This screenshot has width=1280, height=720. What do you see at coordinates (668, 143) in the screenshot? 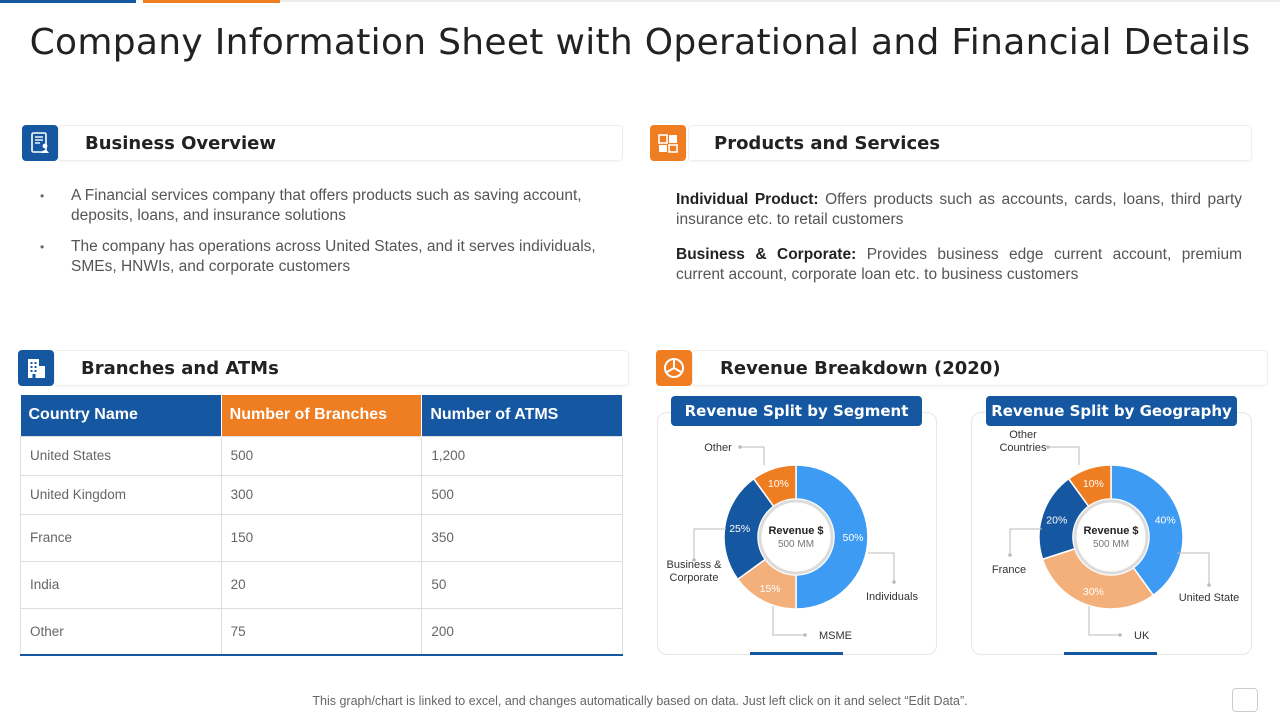
I see `products-icon` at bounding box center [668, 143].